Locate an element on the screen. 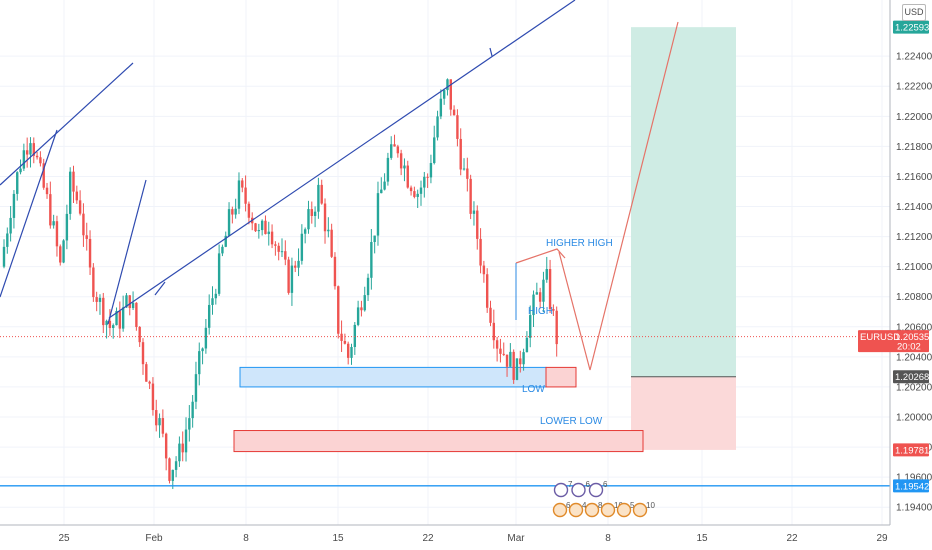  demand-zone is located at coordinates (393, 377).